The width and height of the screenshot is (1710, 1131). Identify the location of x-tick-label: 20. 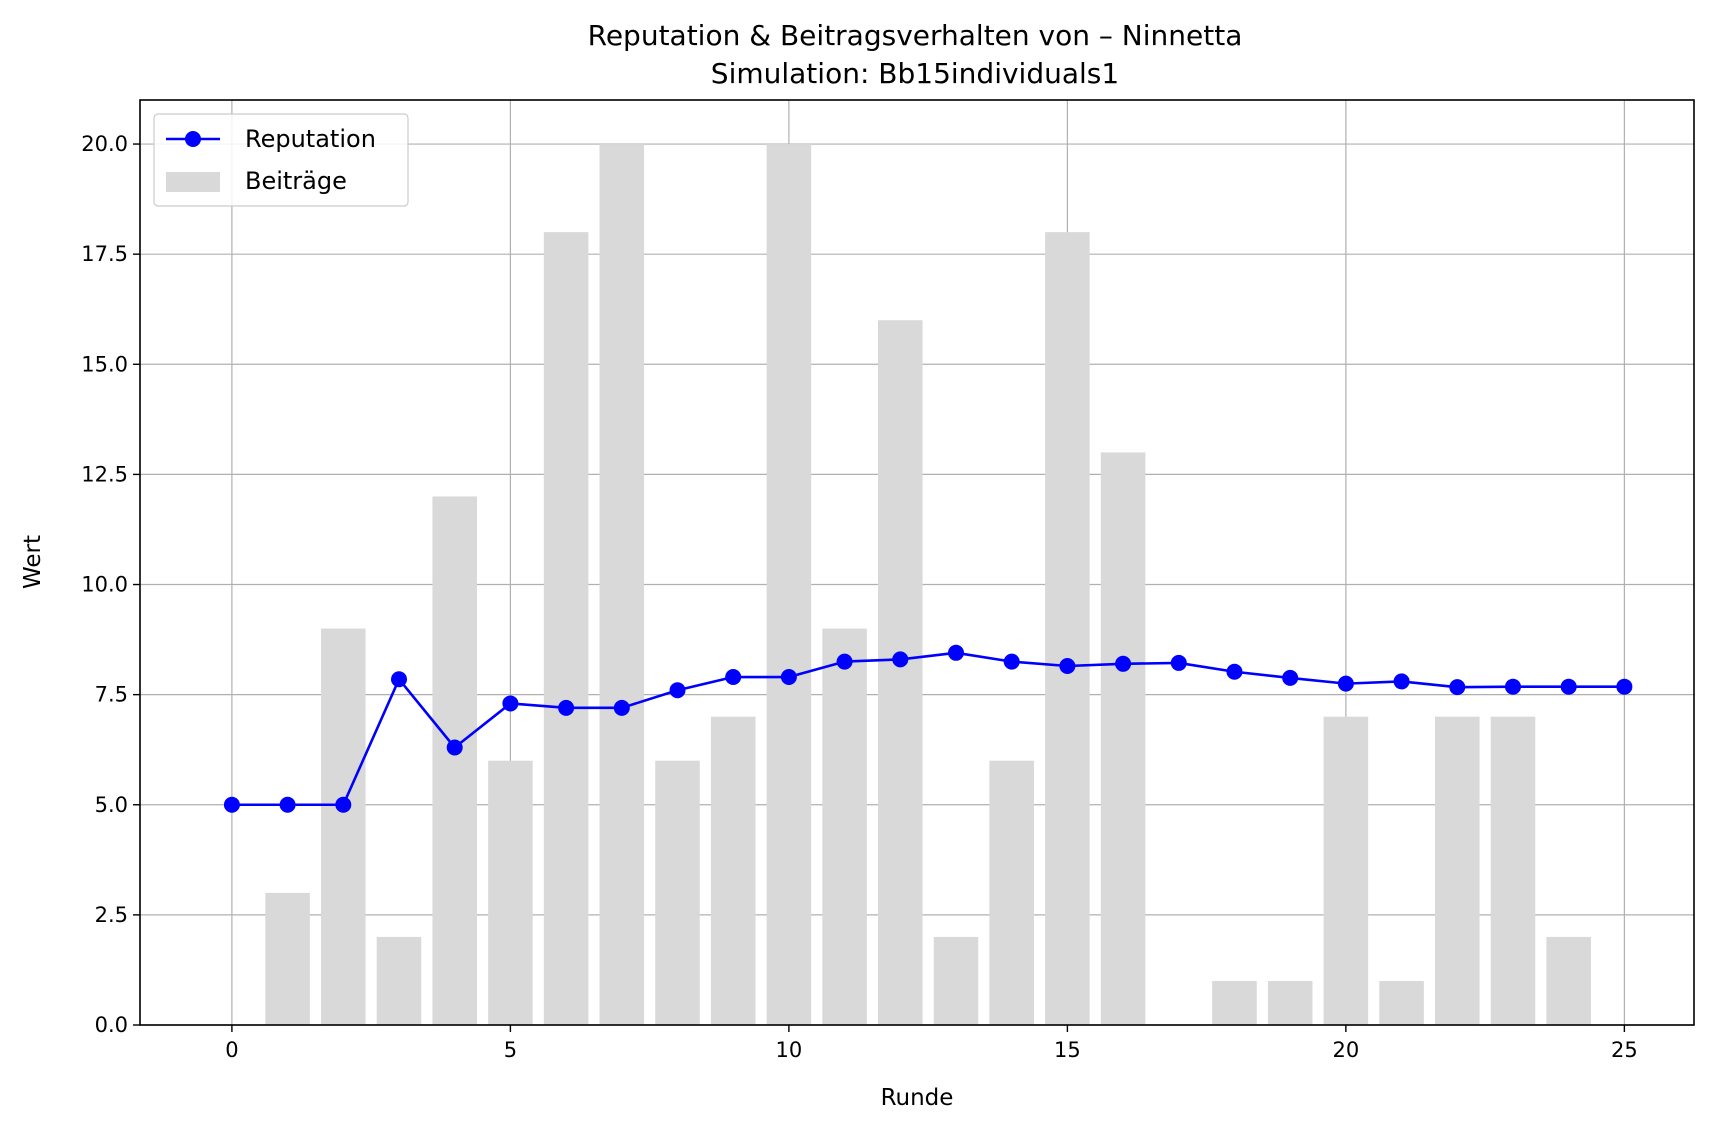
(1346, 1050).